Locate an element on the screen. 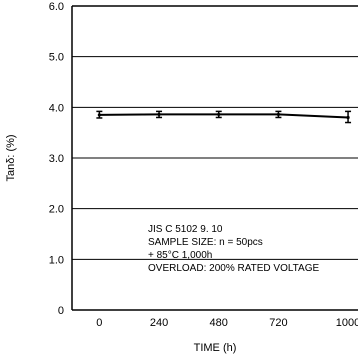 The image size is (358, 359). y-tick-label: 4.0 is located at coordinates (56, 108).